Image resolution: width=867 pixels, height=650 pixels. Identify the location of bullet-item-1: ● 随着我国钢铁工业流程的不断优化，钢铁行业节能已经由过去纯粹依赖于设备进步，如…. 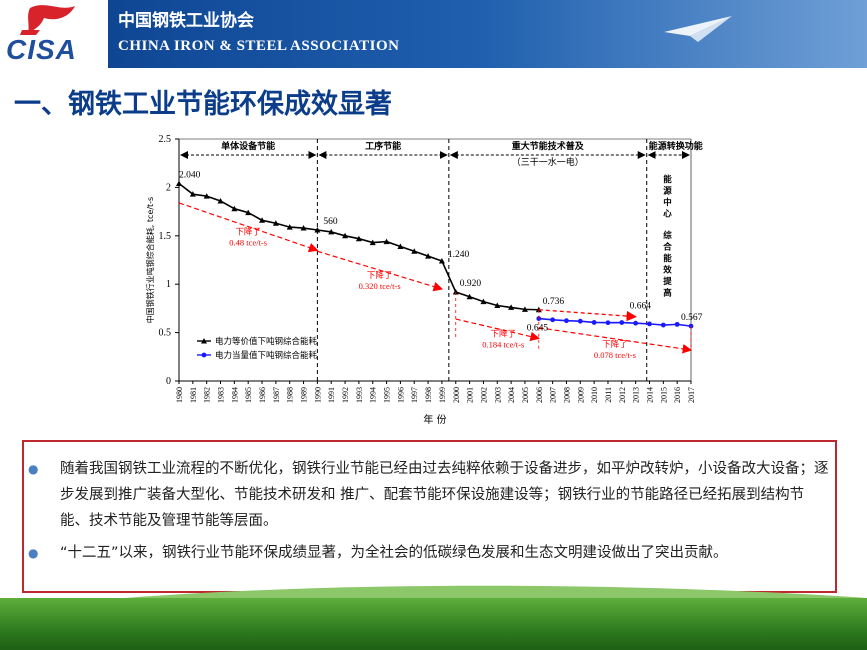
(429, 495).